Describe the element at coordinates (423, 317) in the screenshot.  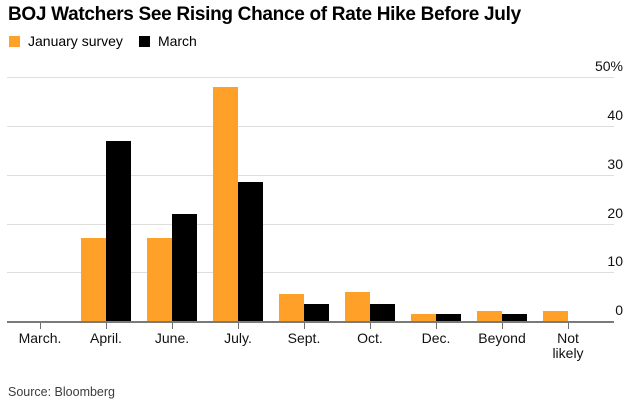
I see `bar-january-dec` at that location.